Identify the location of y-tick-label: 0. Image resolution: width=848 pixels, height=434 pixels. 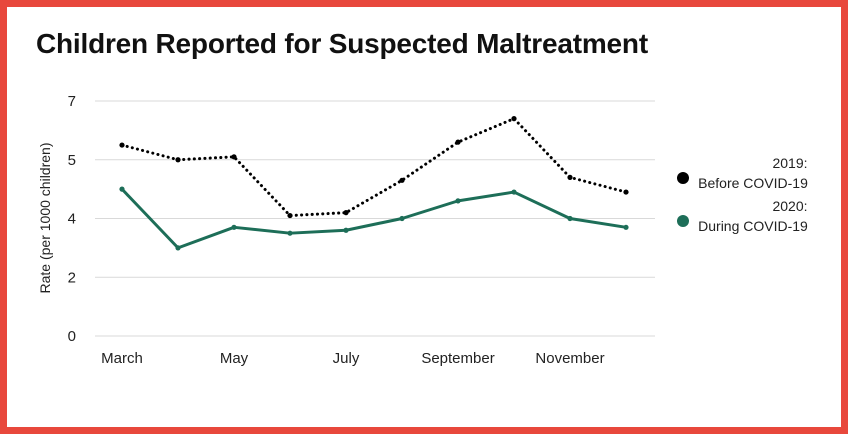
(72, 336).